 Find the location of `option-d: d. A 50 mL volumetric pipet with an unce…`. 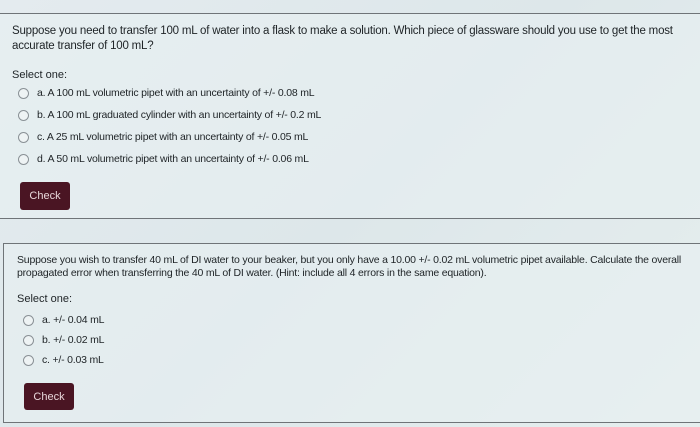

option-d: d. A 50 mL volumetric pipet with an unce… is located at coordinates (163, 159).